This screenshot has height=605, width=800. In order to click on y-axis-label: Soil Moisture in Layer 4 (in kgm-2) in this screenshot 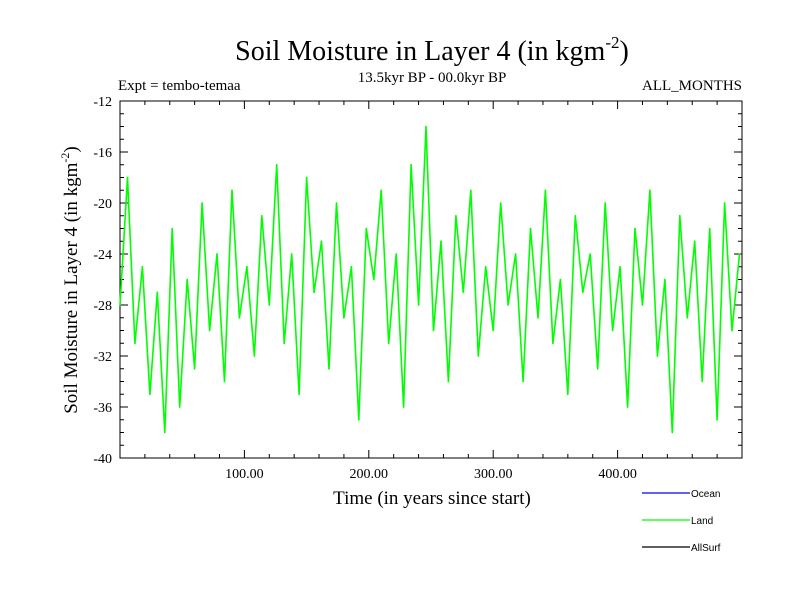, I will do `click(70, 280)`.